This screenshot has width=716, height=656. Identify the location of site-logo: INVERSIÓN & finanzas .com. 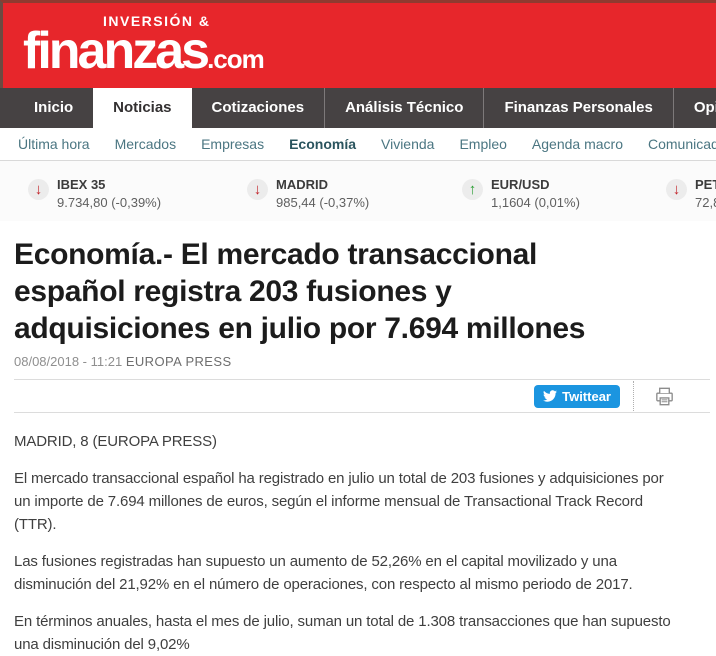
(158, 45).